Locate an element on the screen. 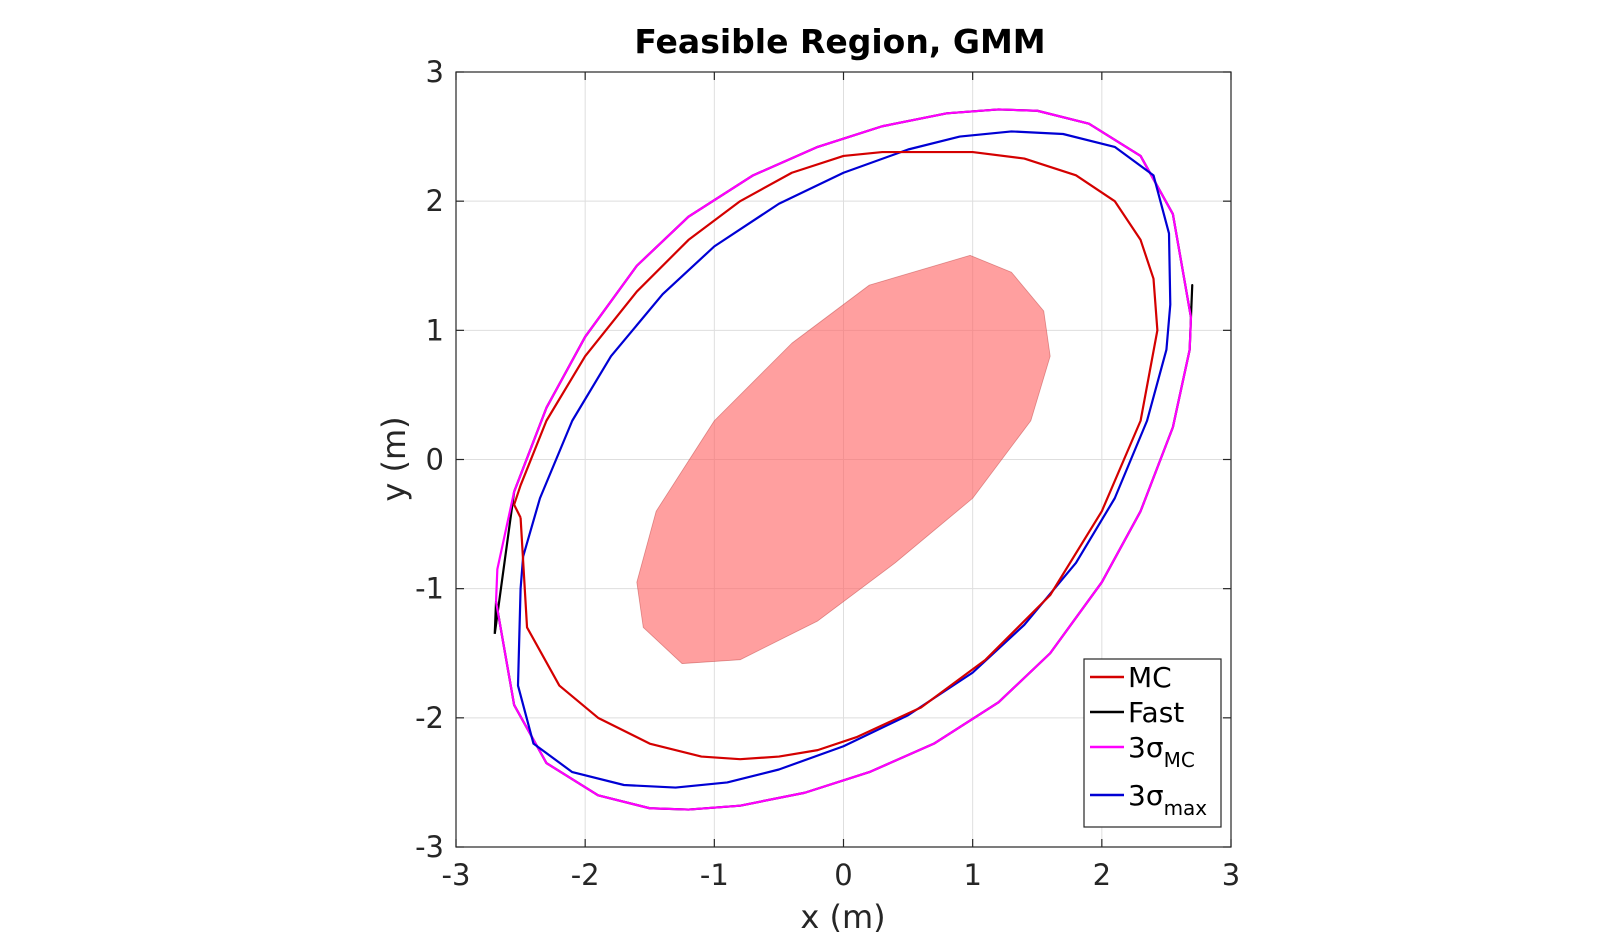 The width and height of the screenshot is (1613, 940). x-tick-label: 0 is located at coordinates (843, 875).